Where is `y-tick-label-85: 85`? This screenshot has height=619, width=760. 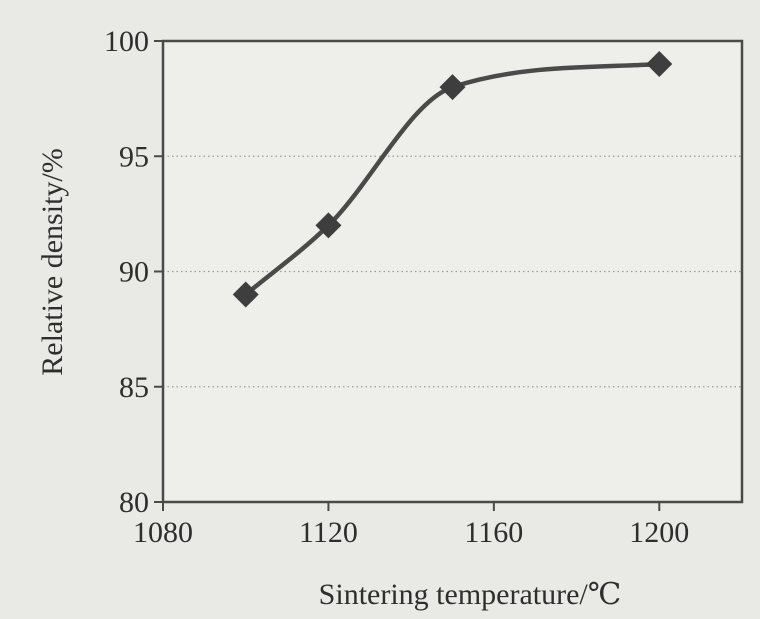
y-tick-label-85: 85 is located at coordinates (134, 387).